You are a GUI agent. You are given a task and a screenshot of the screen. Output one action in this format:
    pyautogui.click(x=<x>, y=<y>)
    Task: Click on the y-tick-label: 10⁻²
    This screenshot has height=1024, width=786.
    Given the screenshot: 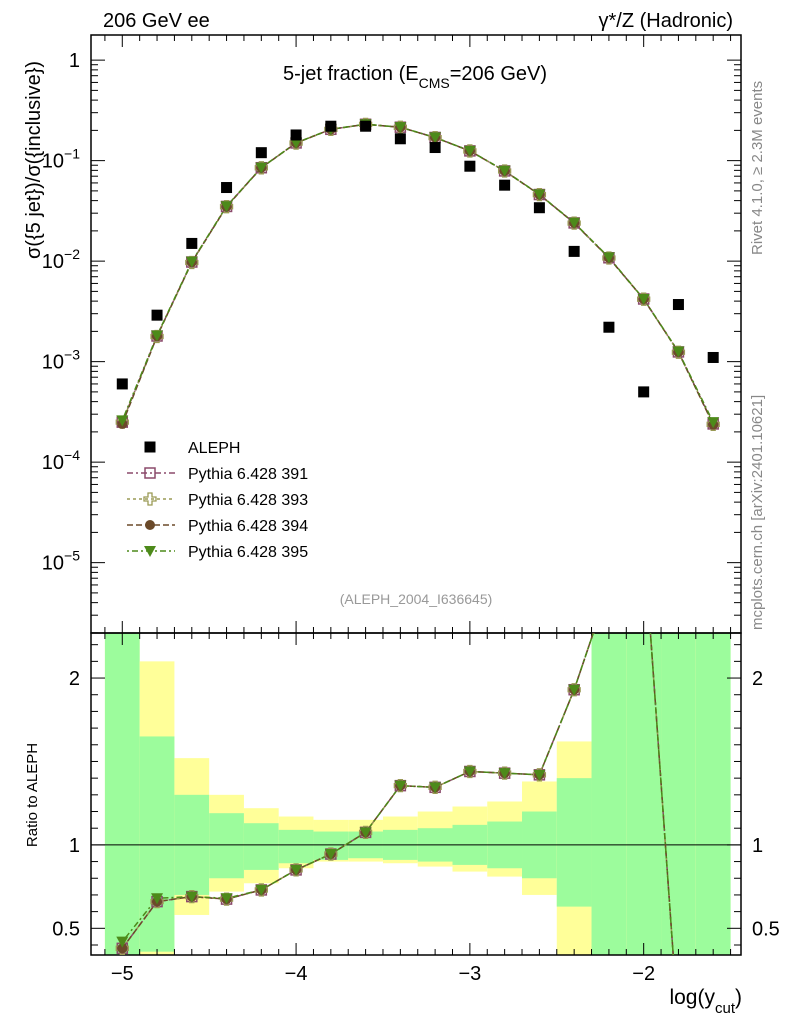 What is the action you would take?
    pyautogui.click(x=61, y=259)
    